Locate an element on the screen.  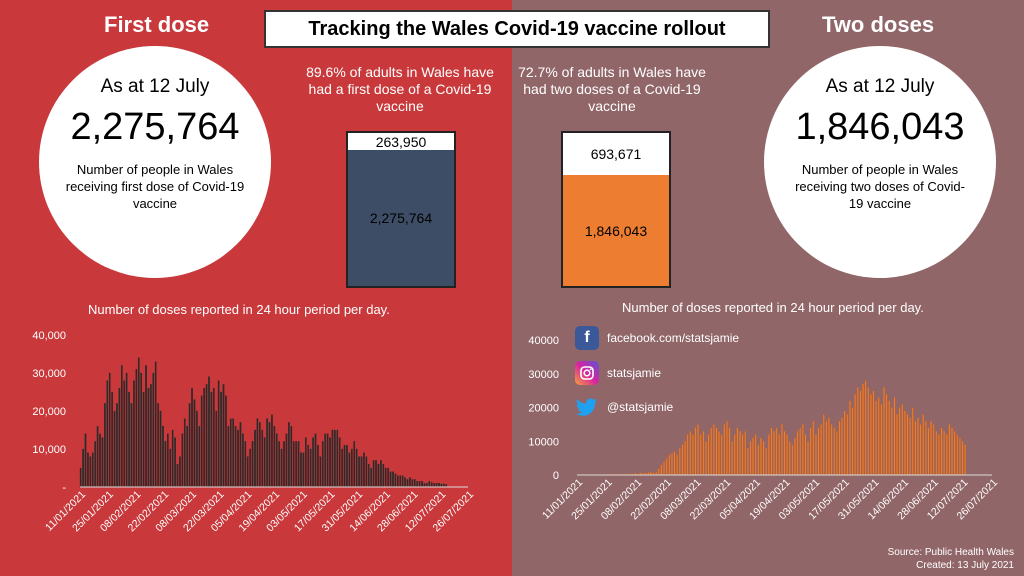
instagram-link: statsjamie is located at coordinates (618, 373).